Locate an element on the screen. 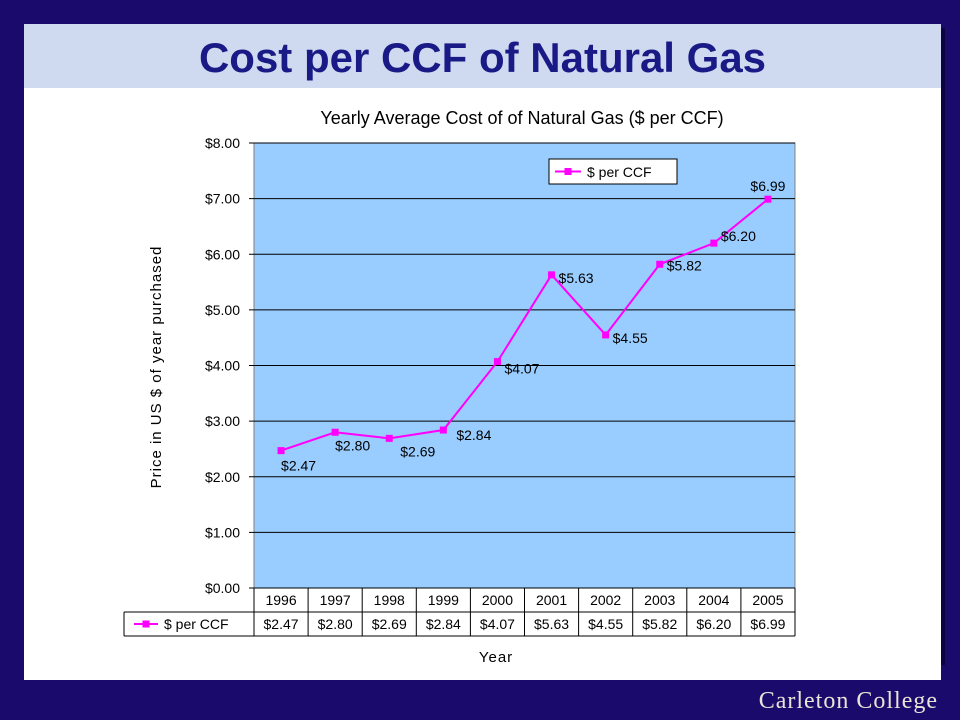  y-axis-title: Price in US $ of year purchased is located at coordinates (156, 367).